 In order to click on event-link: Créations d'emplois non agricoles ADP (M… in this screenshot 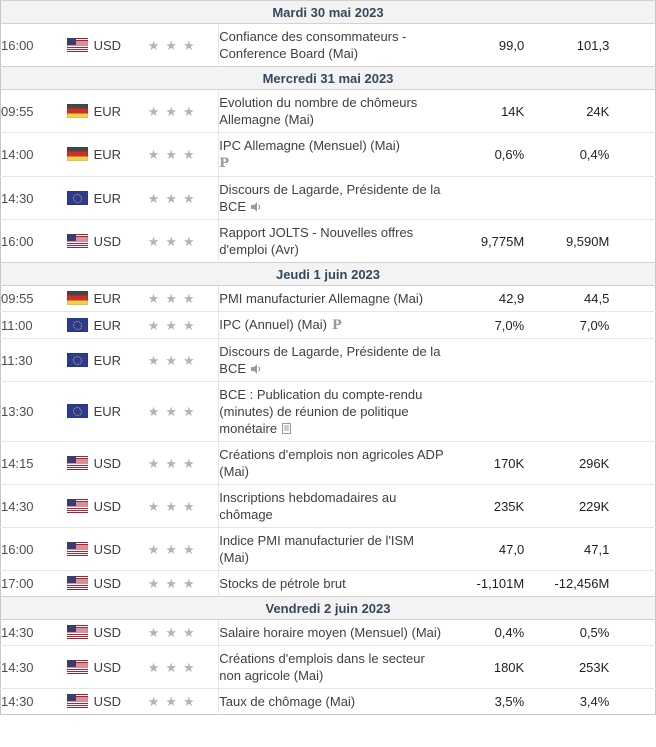, I will do `click(331, 463)`.